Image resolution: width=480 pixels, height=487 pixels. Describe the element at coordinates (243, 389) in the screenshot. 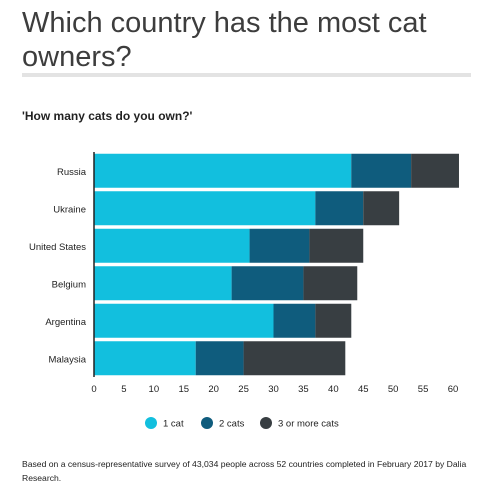

I see `x-tick-label: 25` at that location.